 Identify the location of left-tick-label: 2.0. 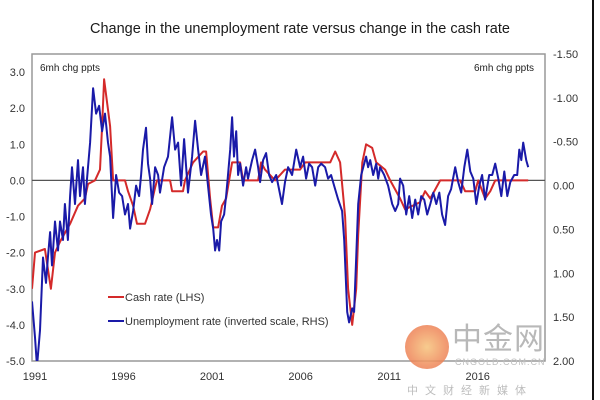
(17, 109).